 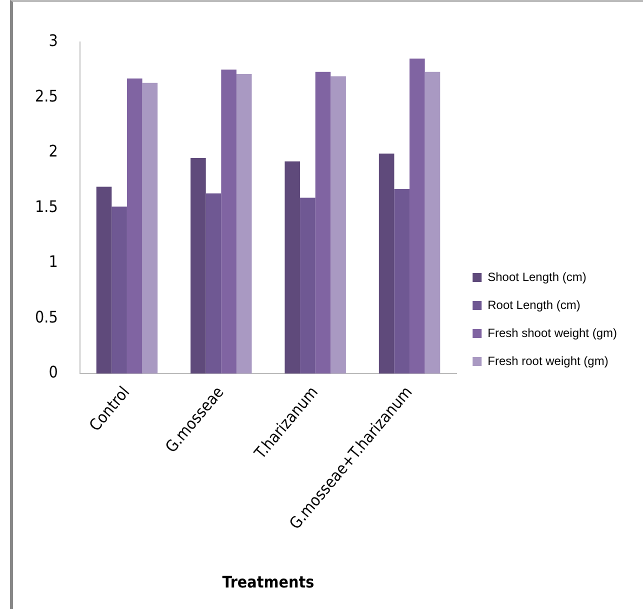 I want to click on legend-label: Root Length (cm), so click(x=534, y=305).